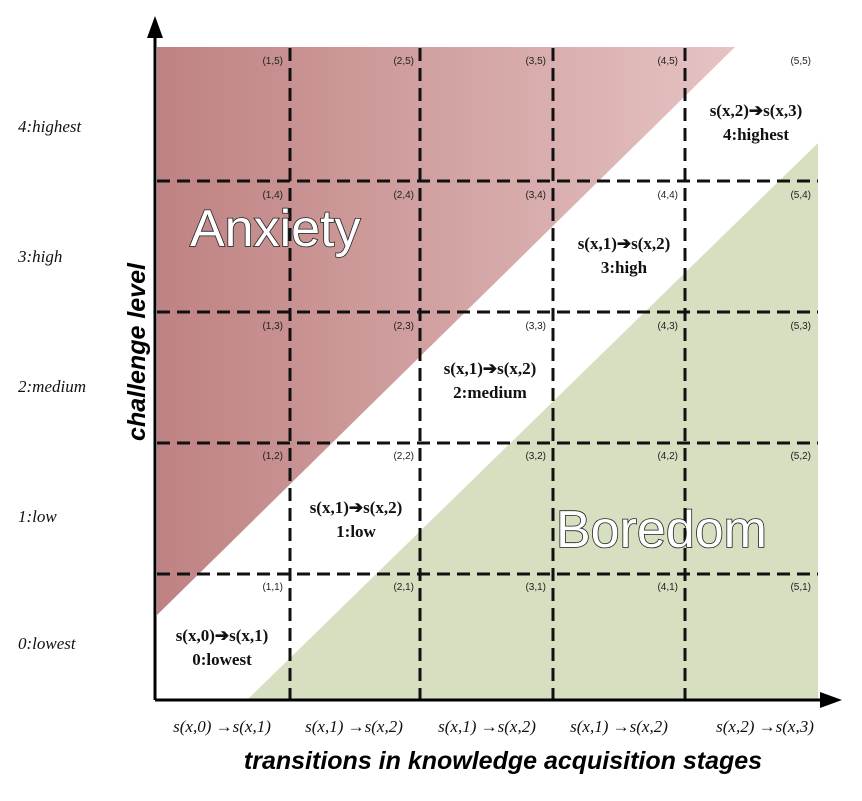 Image resolution: width=862 pixels, height=801 pixels. Describe the element at coordinates (47, 643) in the screenshot. I see `y-label-0: 0:lowest` at that location.